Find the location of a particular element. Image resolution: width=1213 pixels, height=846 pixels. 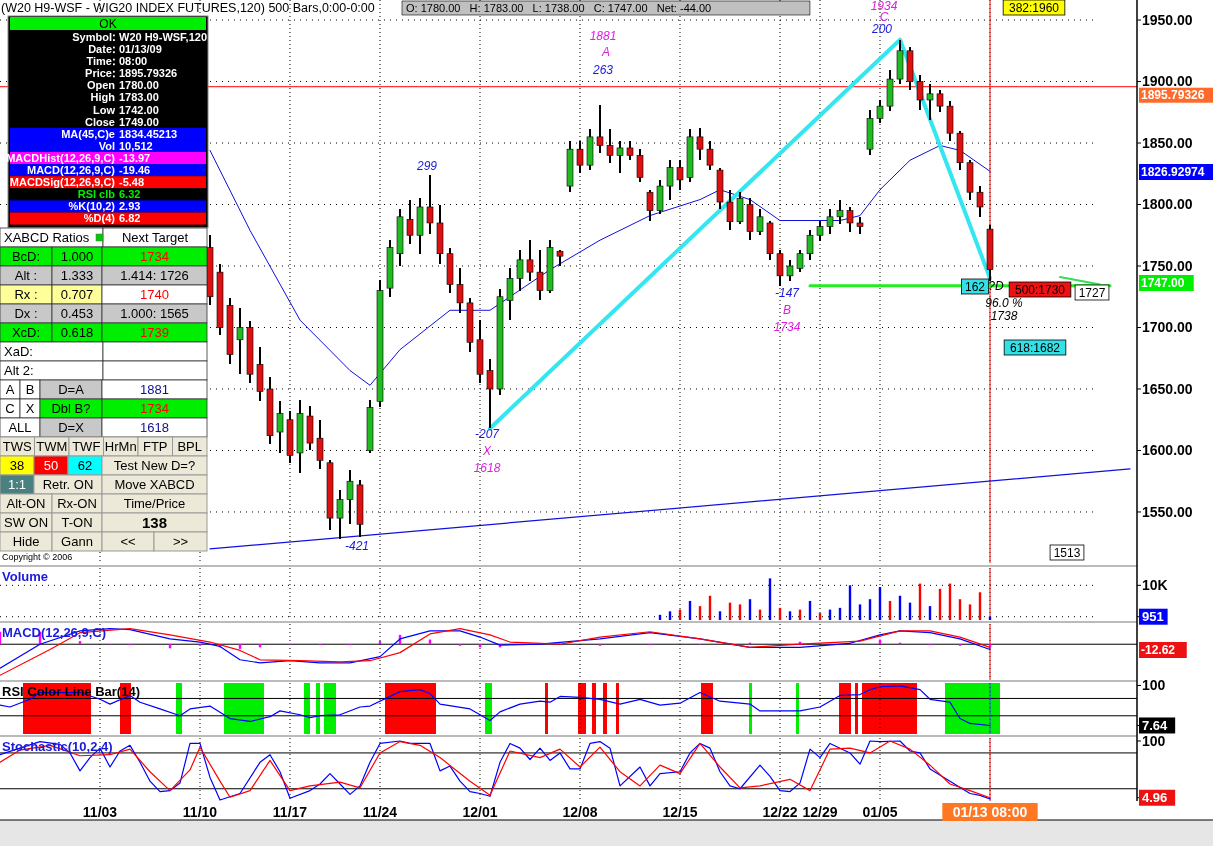

annotation: -147 is located at coordinates (787, 293).